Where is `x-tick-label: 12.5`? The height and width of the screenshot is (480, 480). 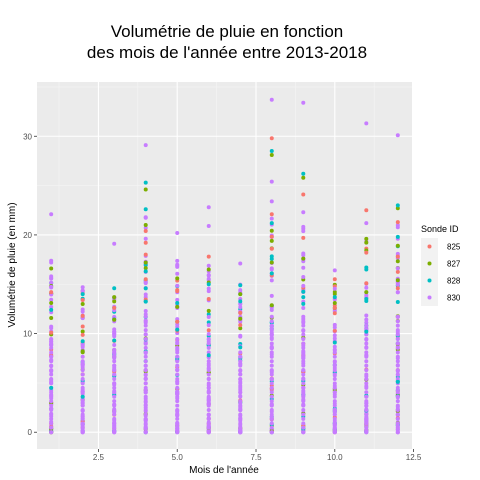
x-tick-label: 12.5 is located at coordinates (414, 457).